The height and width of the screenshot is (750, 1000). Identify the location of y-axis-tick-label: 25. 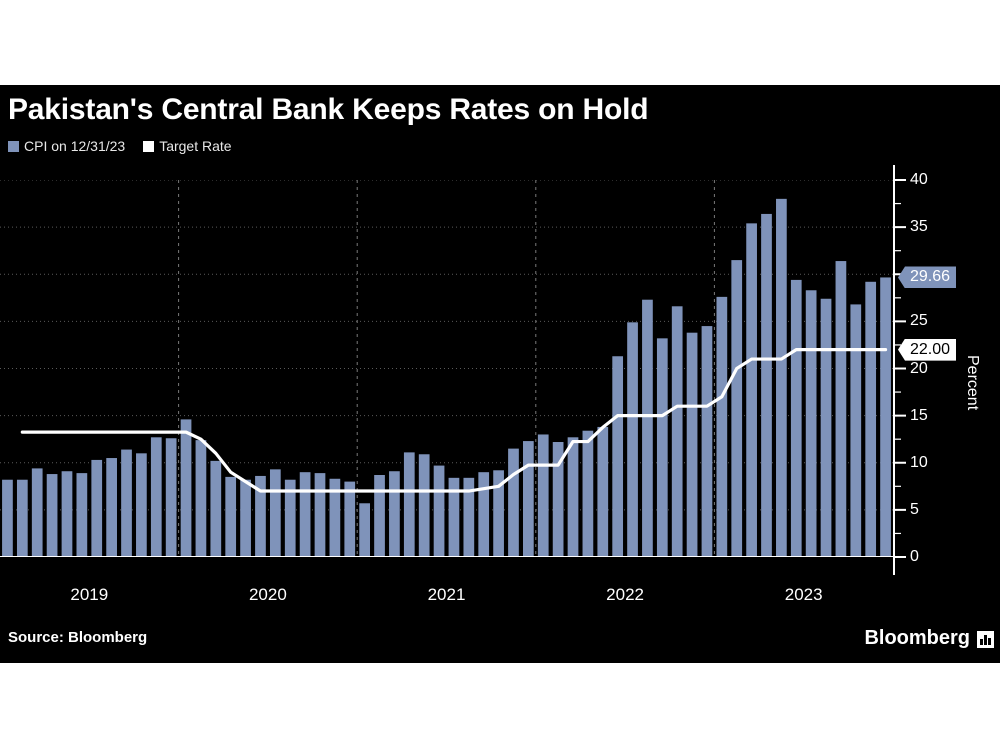
(919, 321).